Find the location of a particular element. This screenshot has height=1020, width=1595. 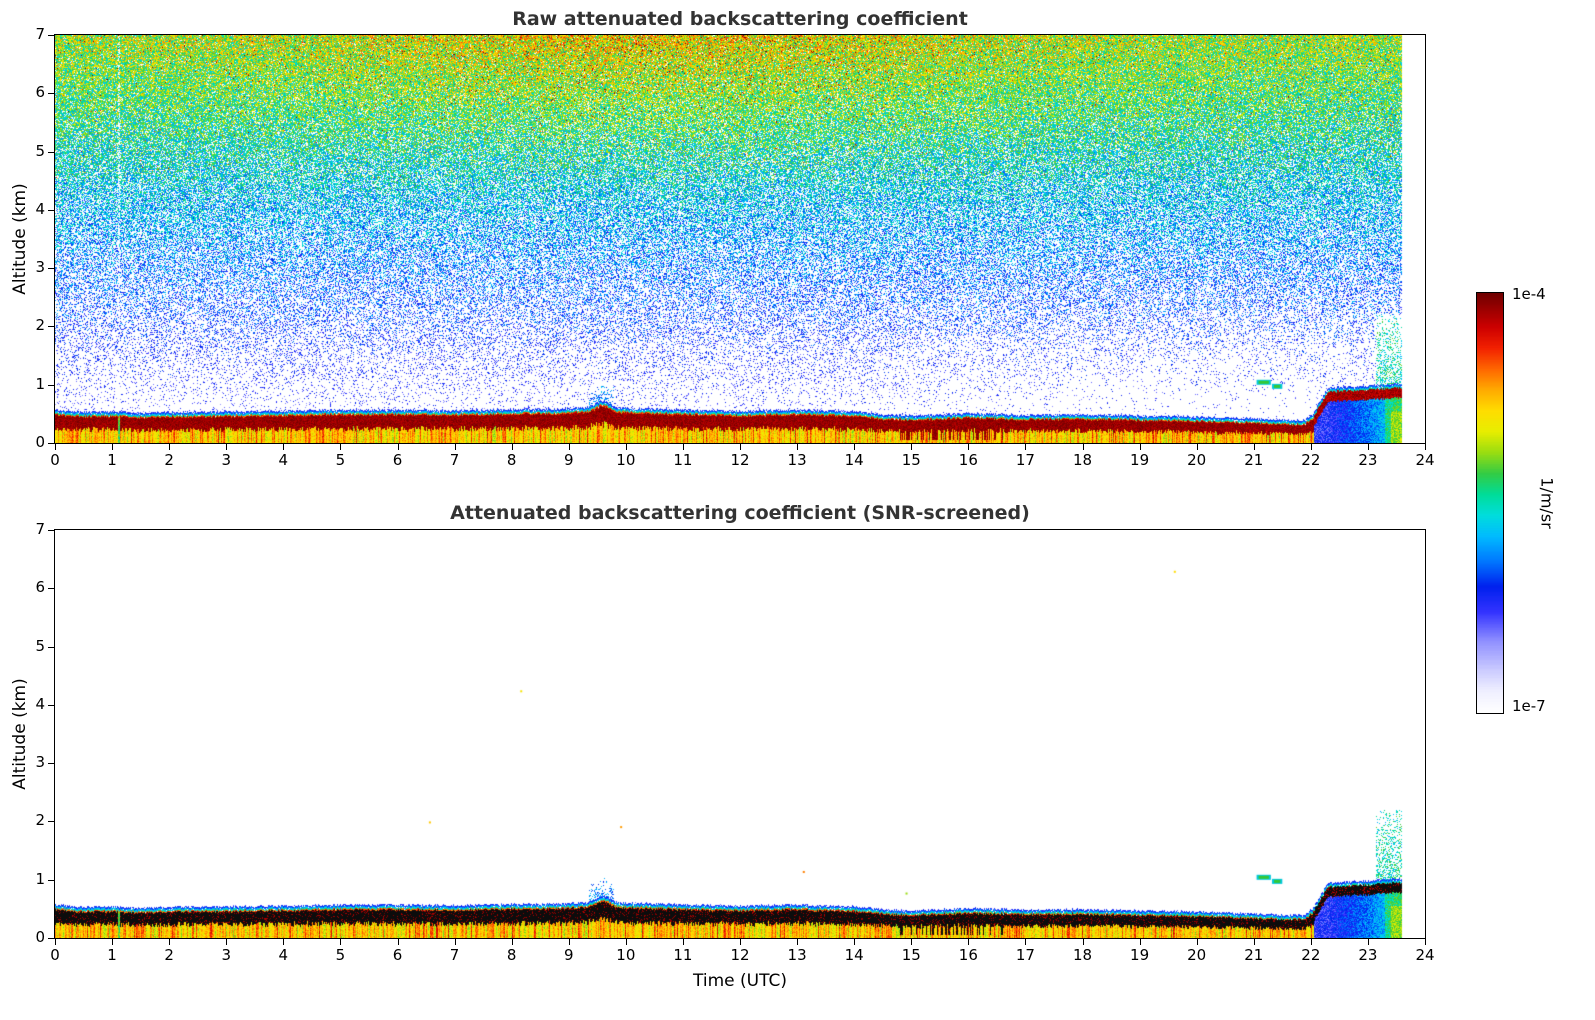

x-tick-label: 21 is located at coordinates (1254, 955).